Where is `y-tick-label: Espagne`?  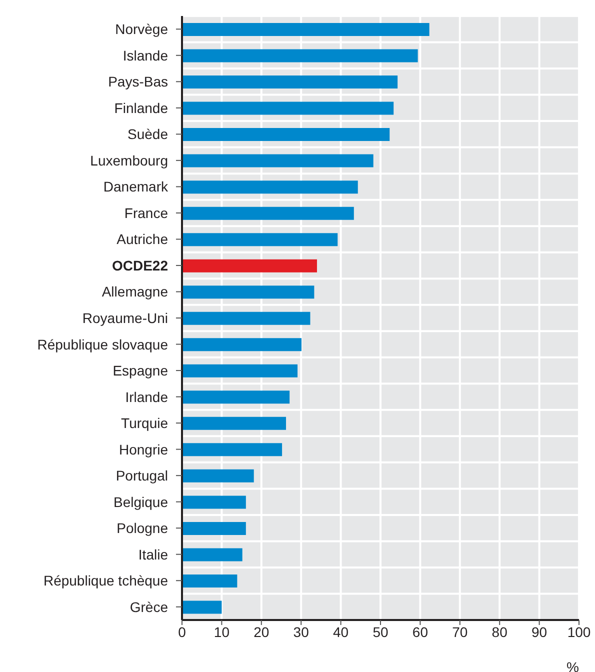
y-tick-label: Espagne is located at coordinates (140, 370).